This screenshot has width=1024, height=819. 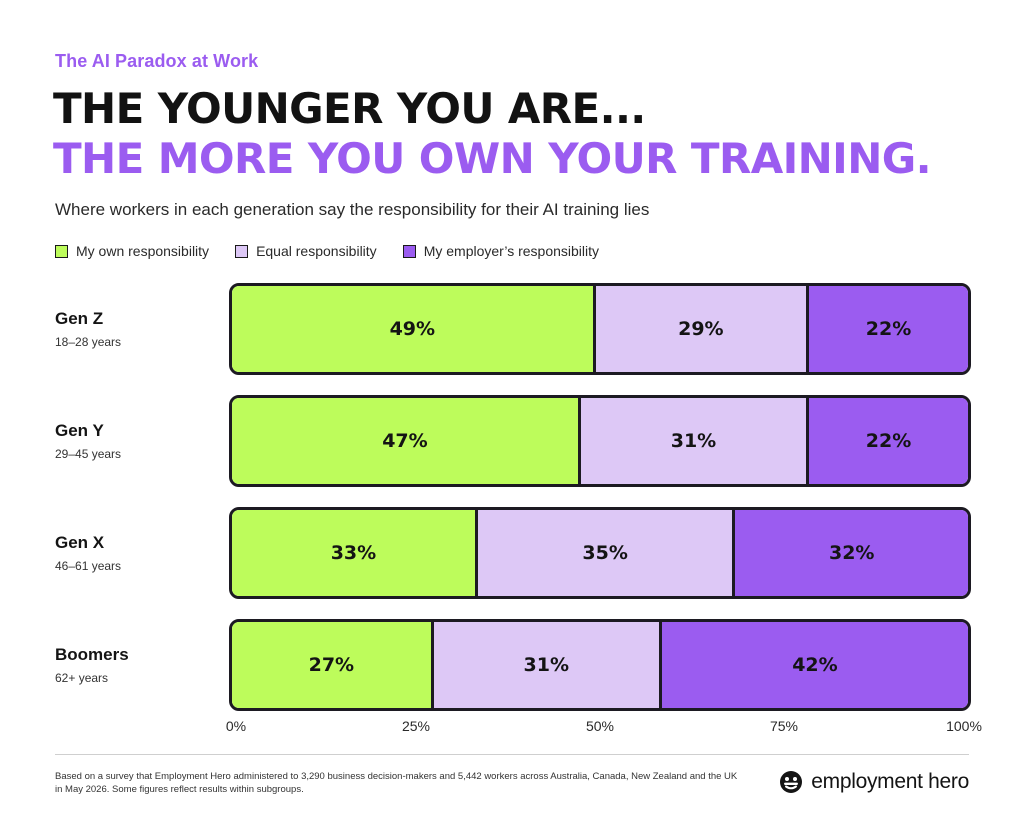 What do you see at coordinates (143, 251) in the screenshot?
I see `legend-label-own: My own responsibility` at bounding box center [143, 251].